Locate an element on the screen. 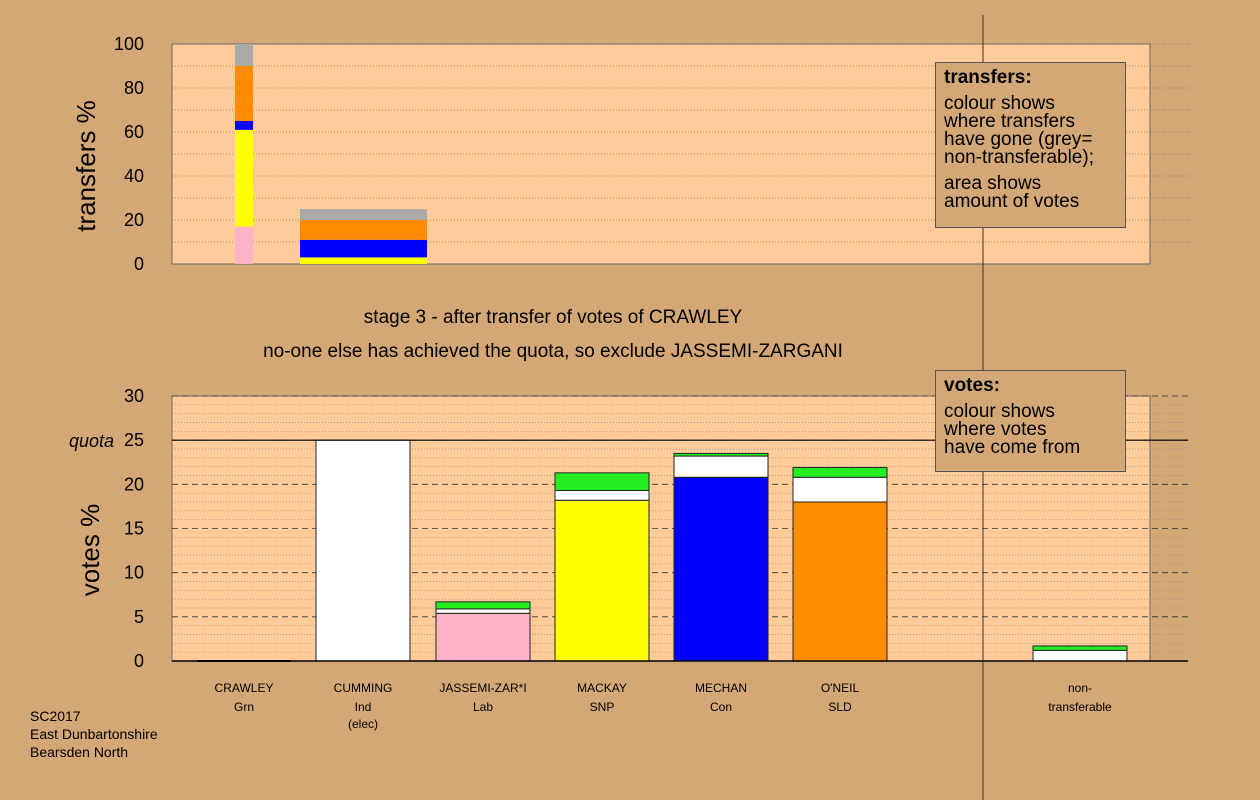 This screenshot has height=800, width=1260. candidate-name: non- is located at coordinates (1080, 688).